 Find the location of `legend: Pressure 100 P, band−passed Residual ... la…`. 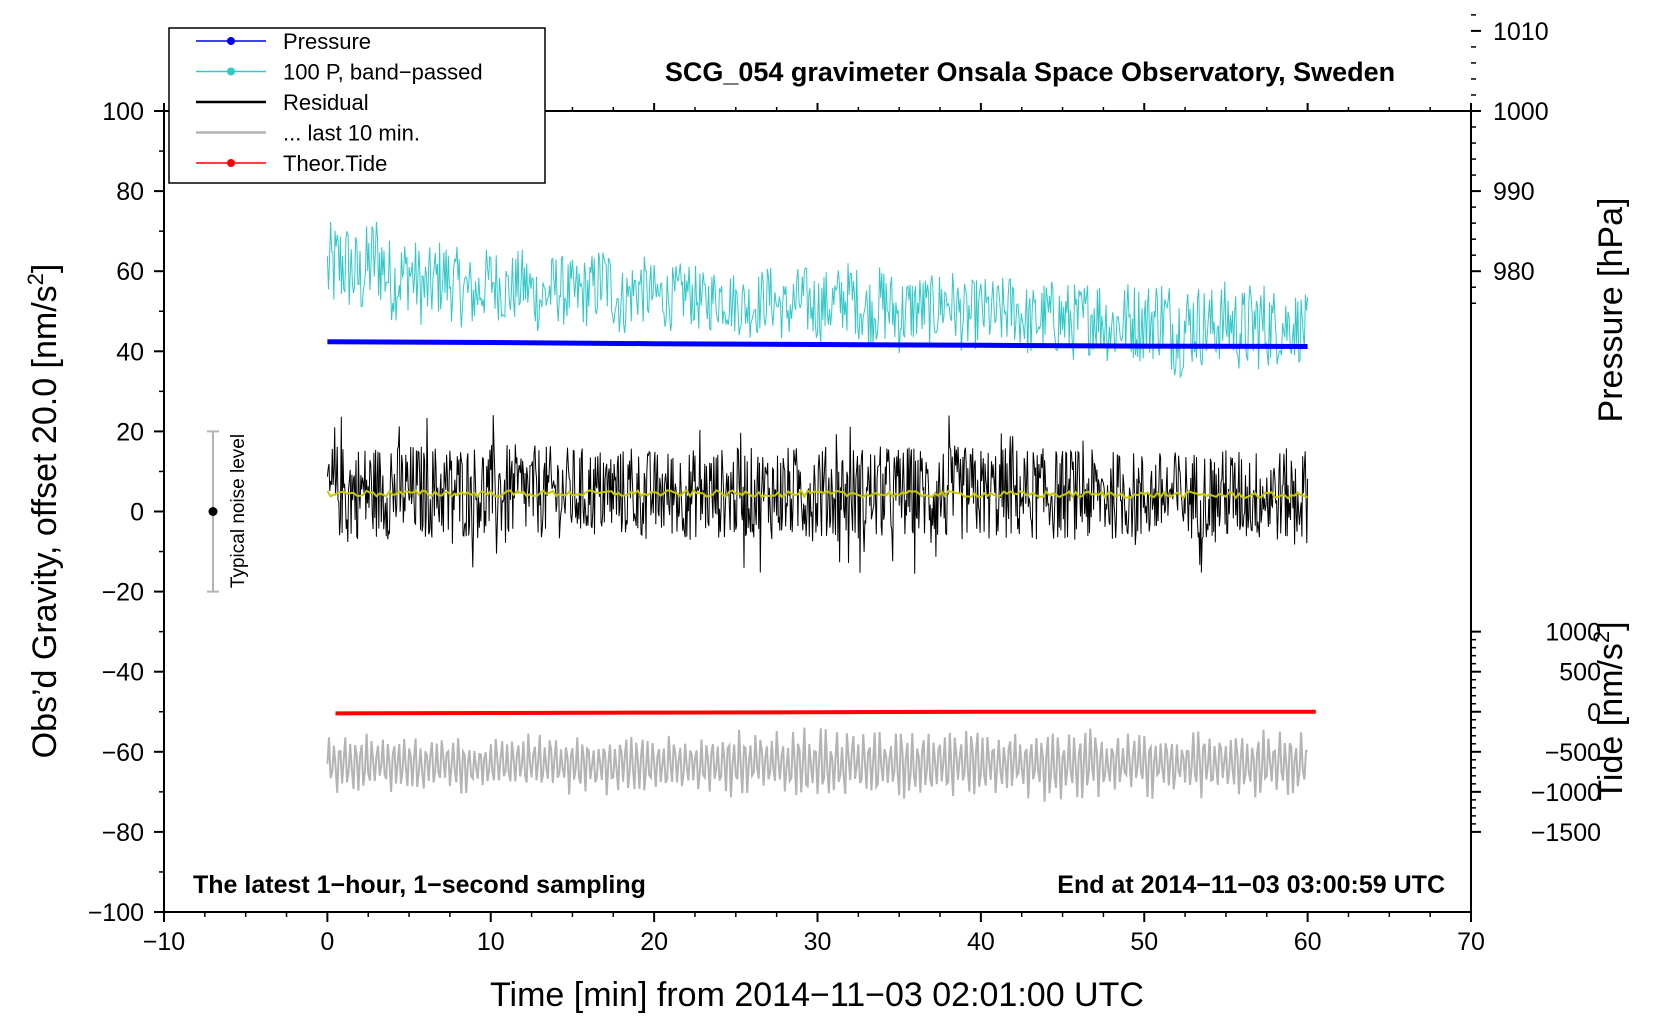

legend: Pressure 100 P, band−passed Residual ... la… is located at coordinates (357, 105).